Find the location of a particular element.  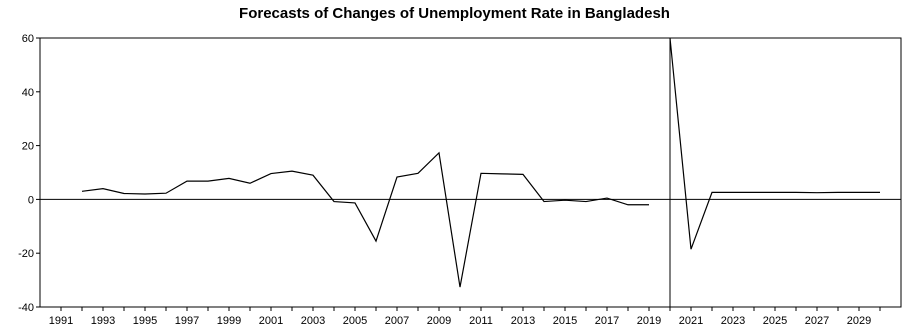

x-tick-label: 2027 is located at coordinates (817, 321).